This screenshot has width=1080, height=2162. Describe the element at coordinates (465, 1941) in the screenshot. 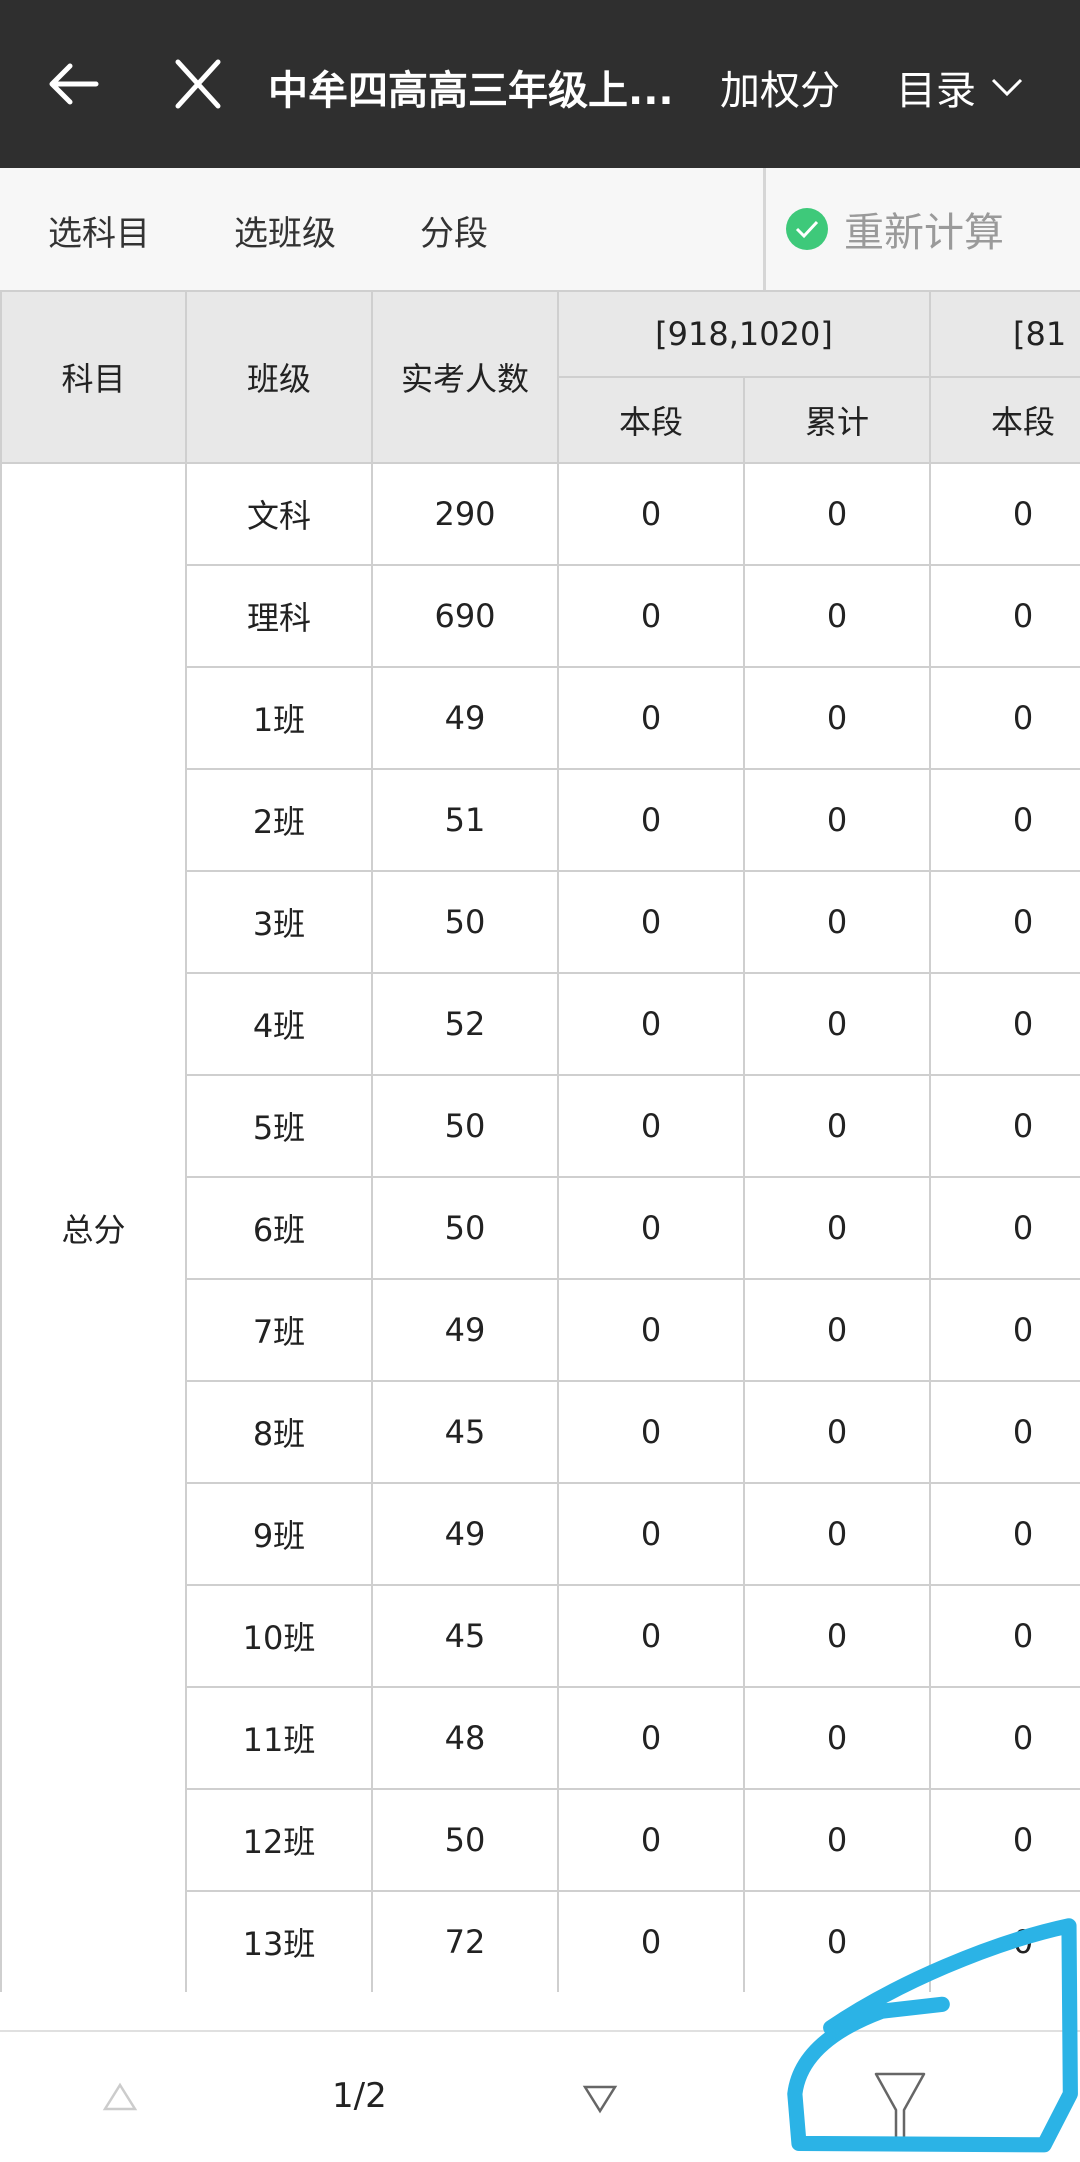

I see `count-cell: 72` at that location.